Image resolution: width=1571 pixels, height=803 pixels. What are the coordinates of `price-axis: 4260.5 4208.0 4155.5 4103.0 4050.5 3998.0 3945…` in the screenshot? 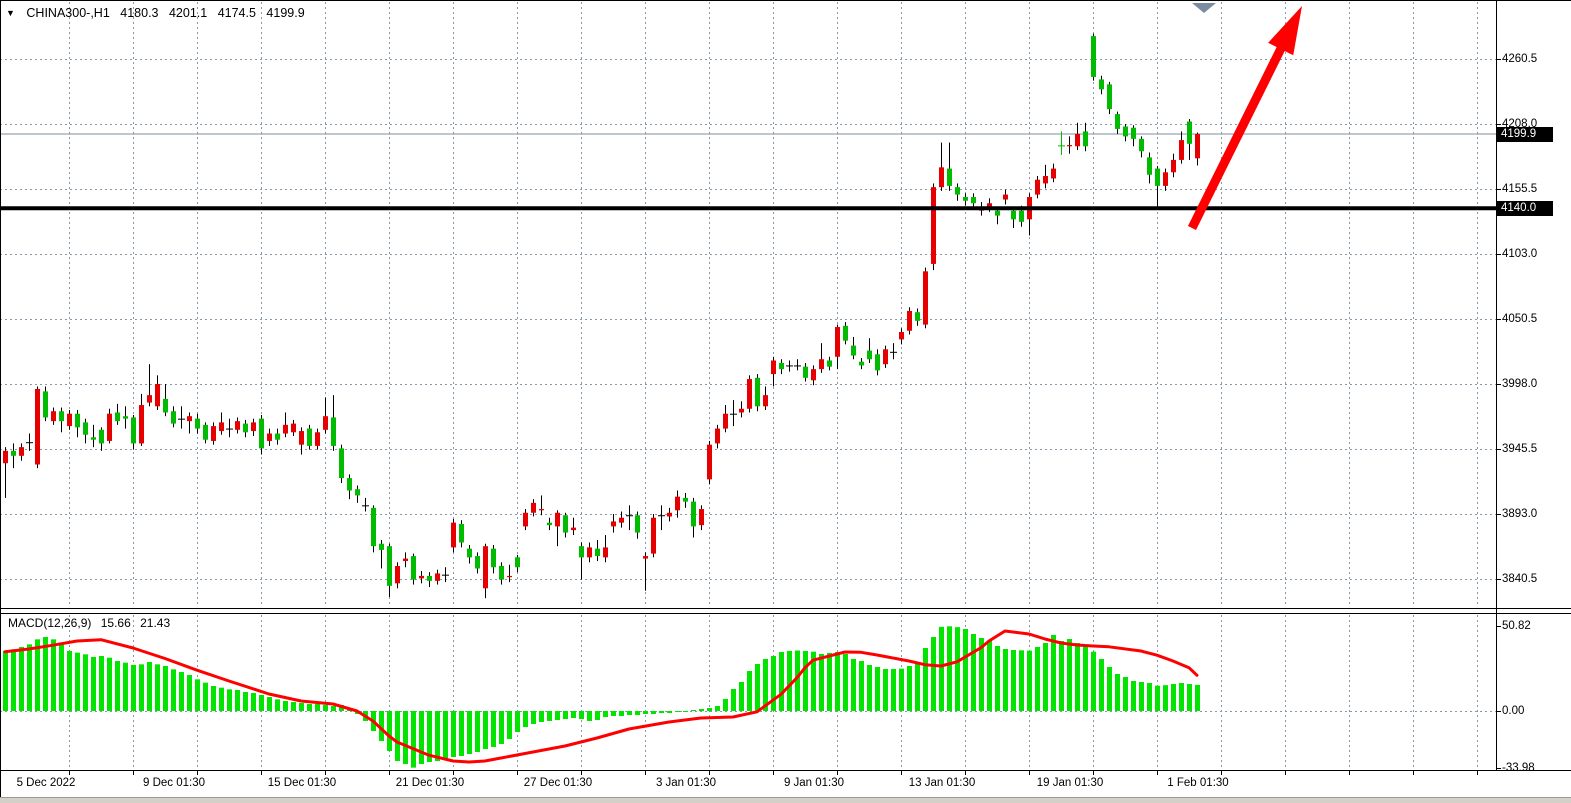 It's located at (1534, 398).